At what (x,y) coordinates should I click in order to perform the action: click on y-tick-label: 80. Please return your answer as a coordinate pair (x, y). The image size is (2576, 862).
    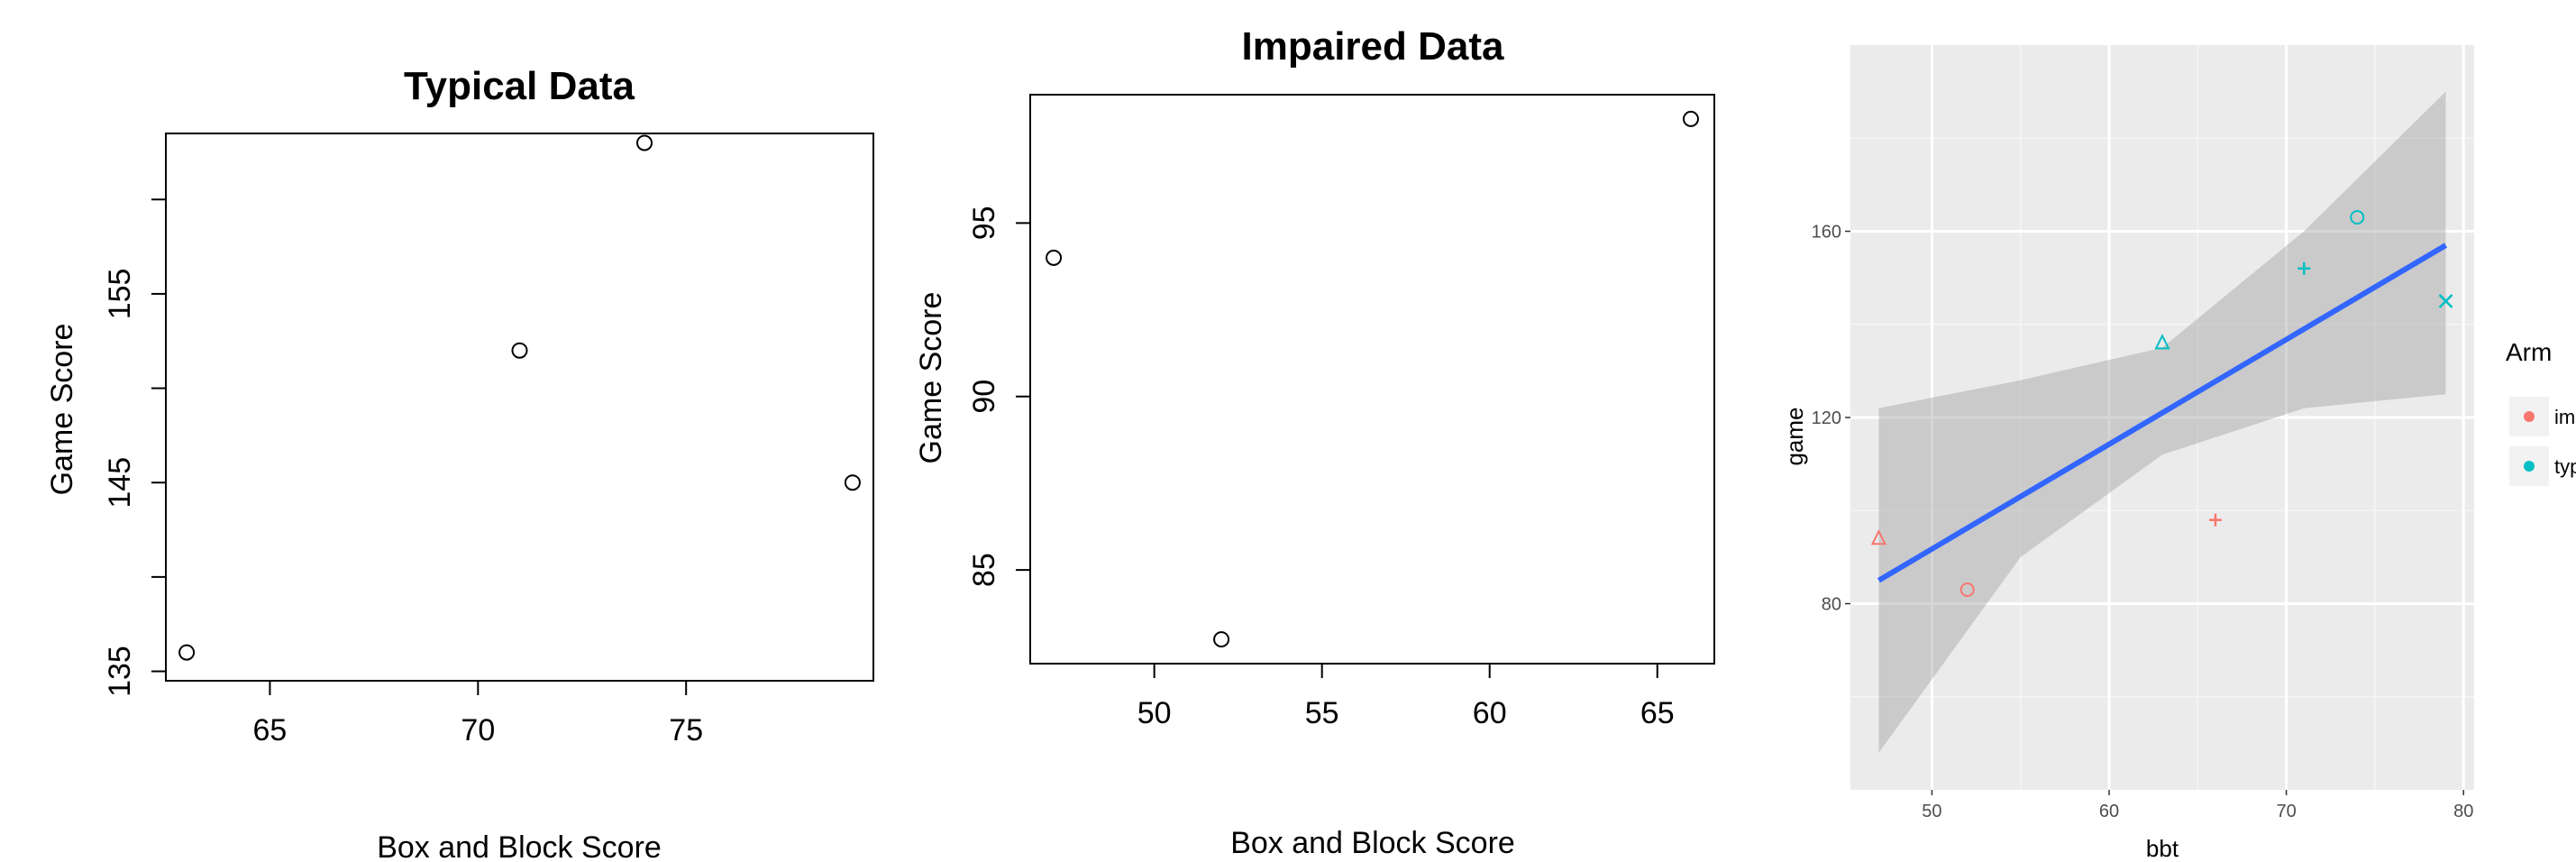
    Looking at the image, I should click on (1831, 605).